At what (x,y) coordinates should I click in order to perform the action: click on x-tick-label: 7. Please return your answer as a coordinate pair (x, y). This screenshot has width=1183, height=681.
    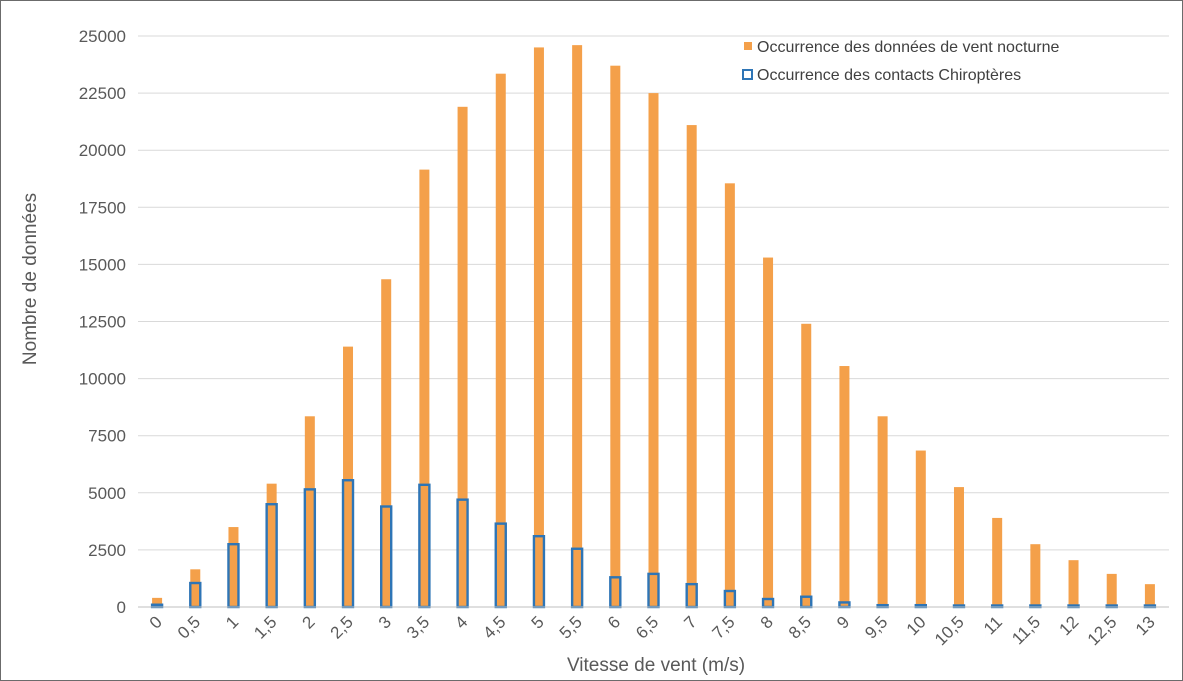
    Looking at the image, I should click on (690, 622).